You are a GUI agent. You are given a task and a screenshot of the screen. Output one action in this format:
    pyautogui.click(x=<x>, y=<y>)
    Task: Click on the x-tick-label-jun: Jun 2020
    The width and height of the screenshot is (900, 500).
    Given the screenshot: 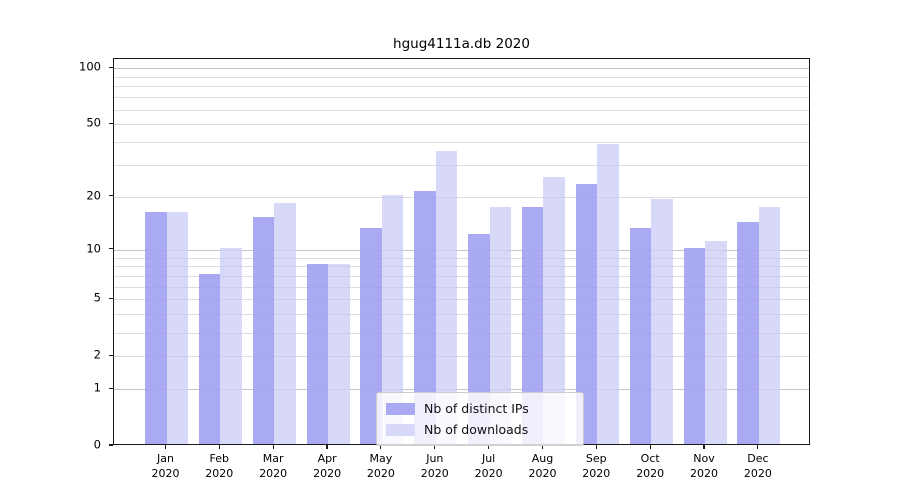 What is the action you would take?
    pyautogui.click(x=434, y=466)
    